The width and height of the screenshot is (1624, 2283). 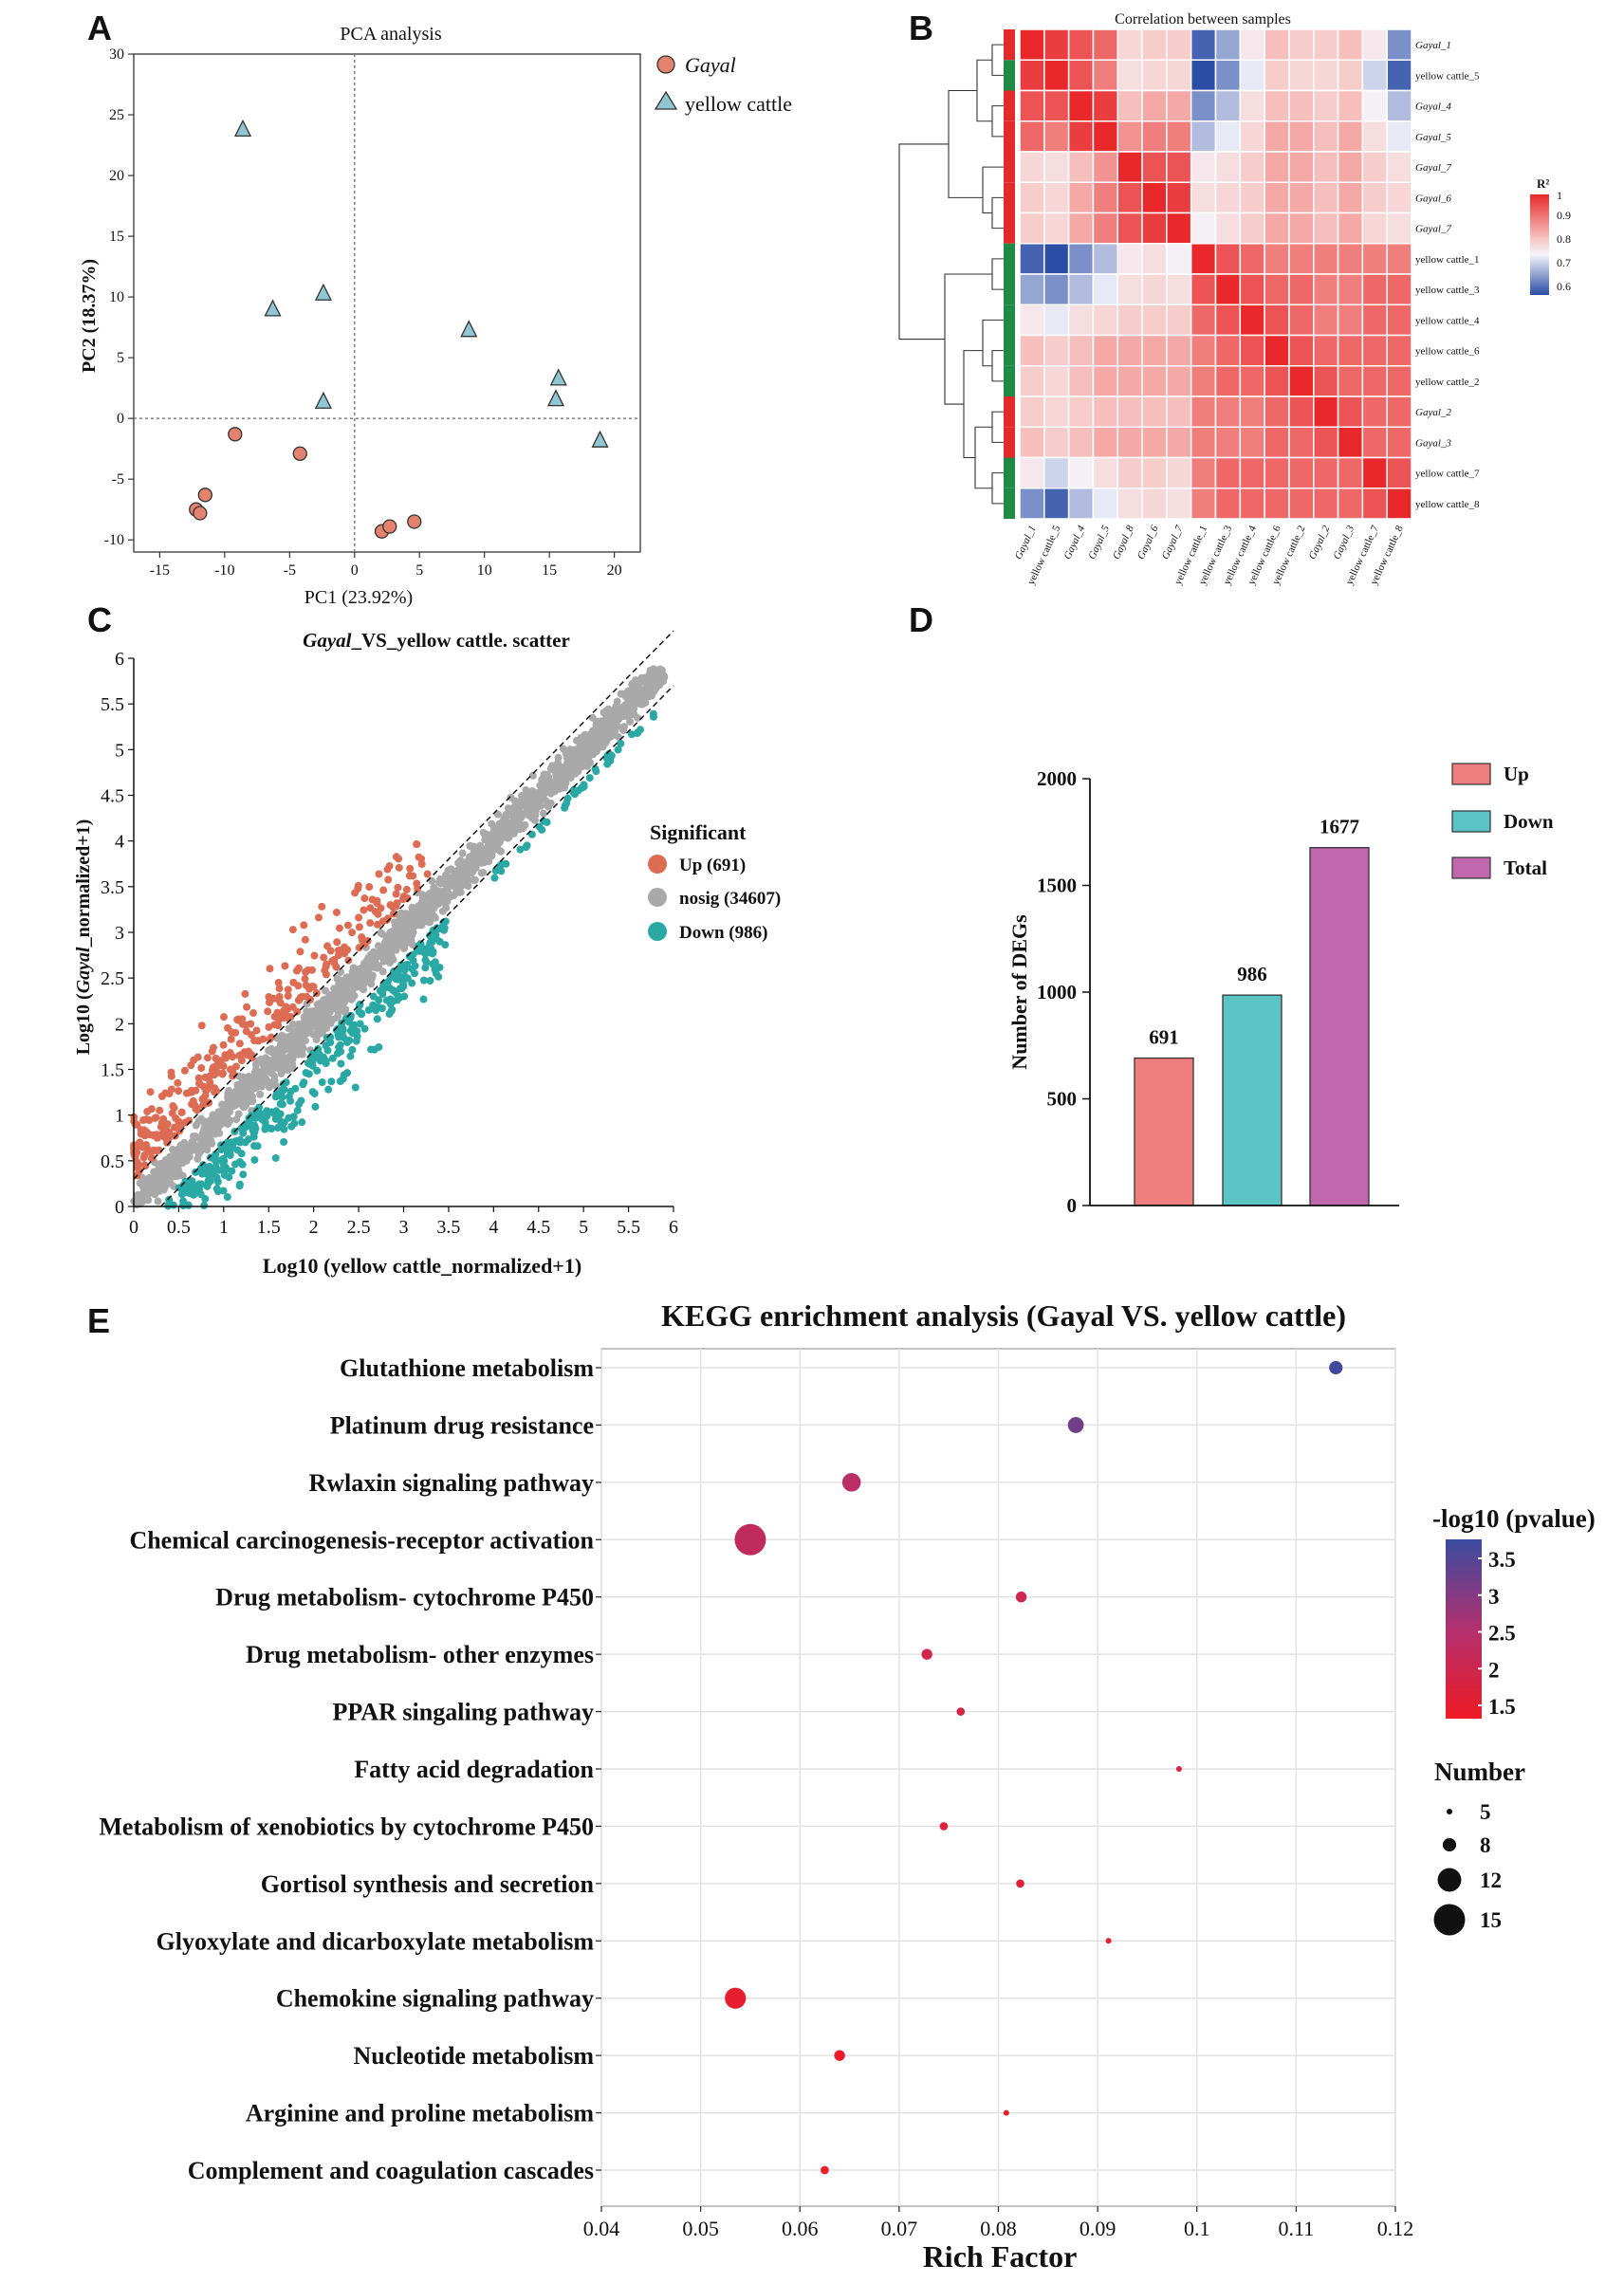 What do you see at coordinates (462, 1425) in the screenshot?
I see `kegg-category-label: Platinum drug resistance` at bounding box center [462, 1425].